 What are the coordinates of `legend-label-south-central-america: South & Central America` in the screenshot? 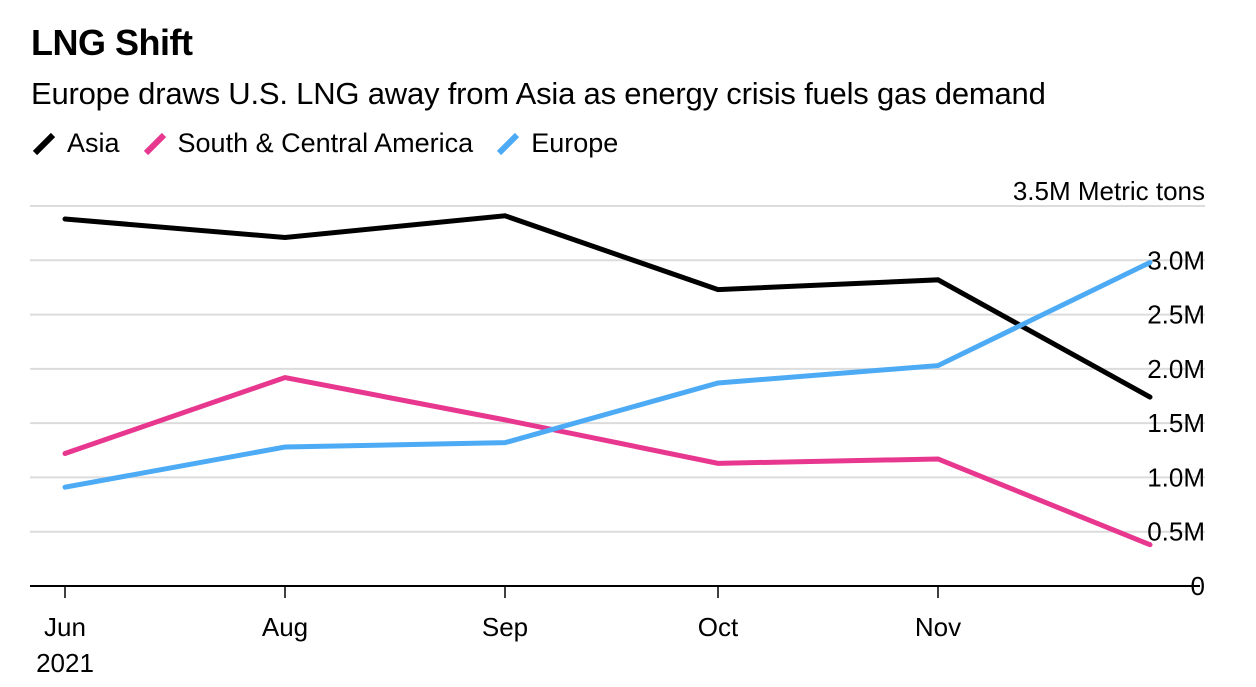 It's located at (325, 143).